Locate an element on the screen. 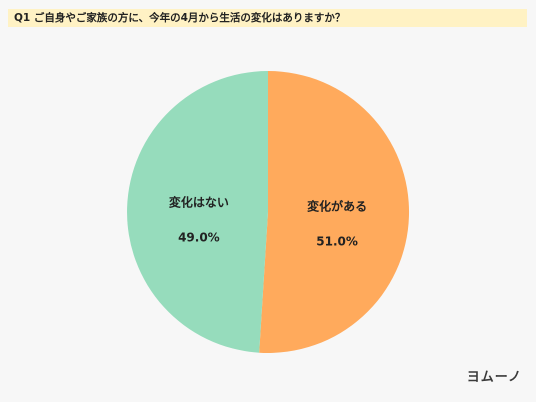 This screenshot has width=536, height=402. pie-labels: 変化がある 51.0% 変化はない 49.0% is located at coordinates (268, 221).